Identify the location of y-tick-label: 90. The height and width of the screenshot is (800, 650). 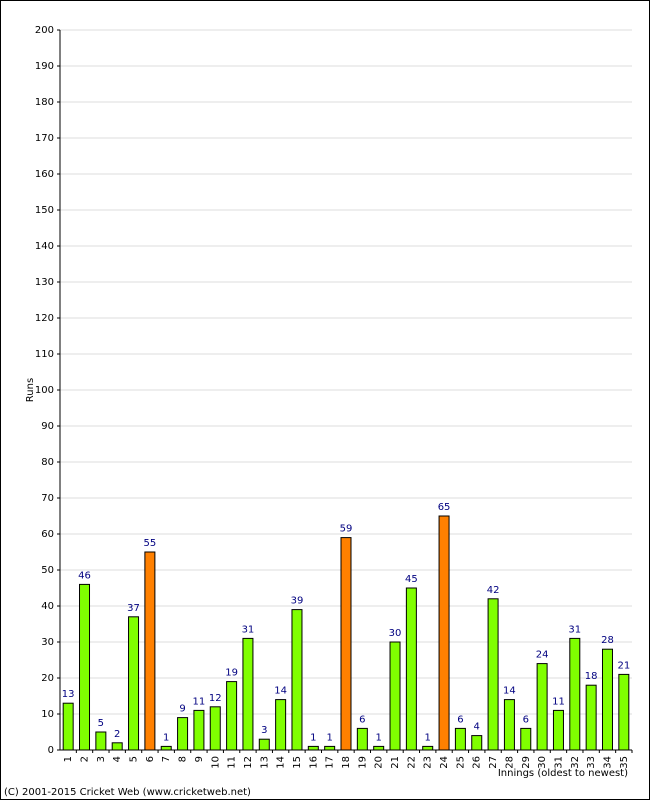
(47, 426).